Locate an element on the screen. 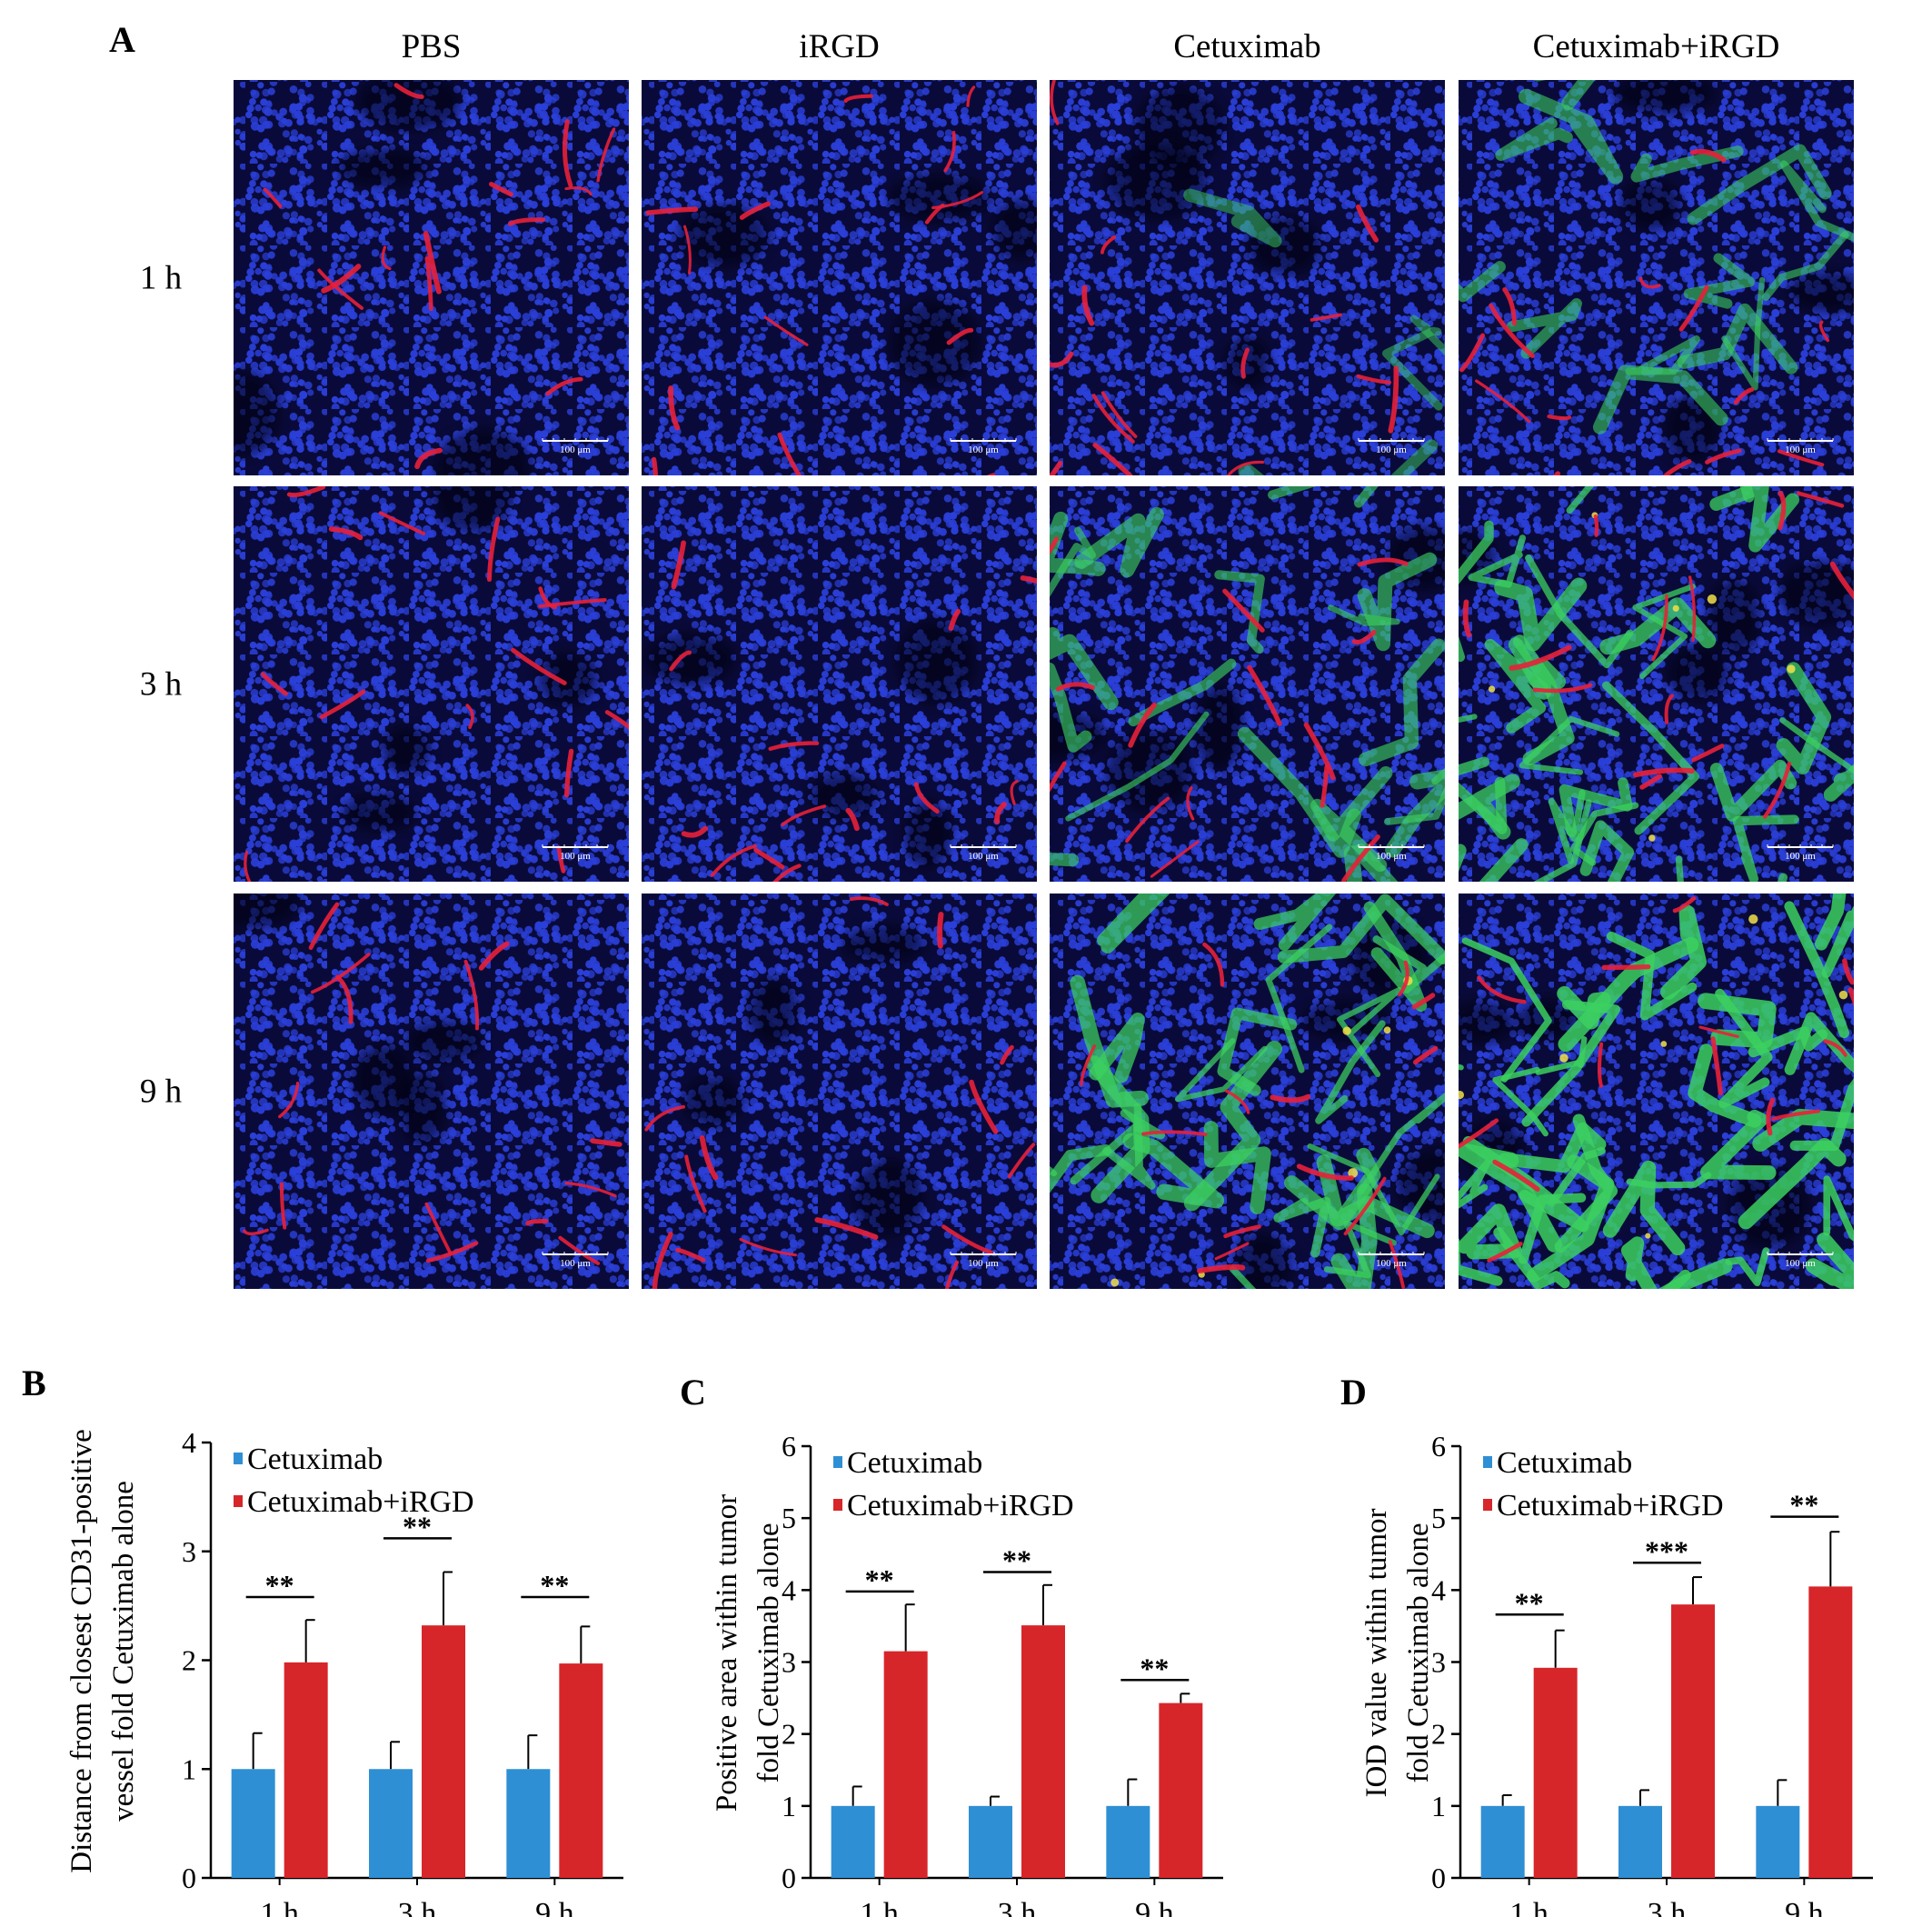 The height and width of the screenshot is (1917, 1932). row-label: 1 h is located at coordinates (161, 278).